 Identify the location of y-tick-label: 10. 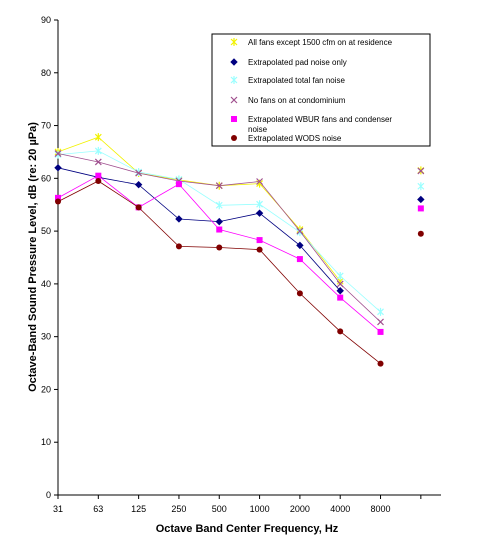
(46, 442).